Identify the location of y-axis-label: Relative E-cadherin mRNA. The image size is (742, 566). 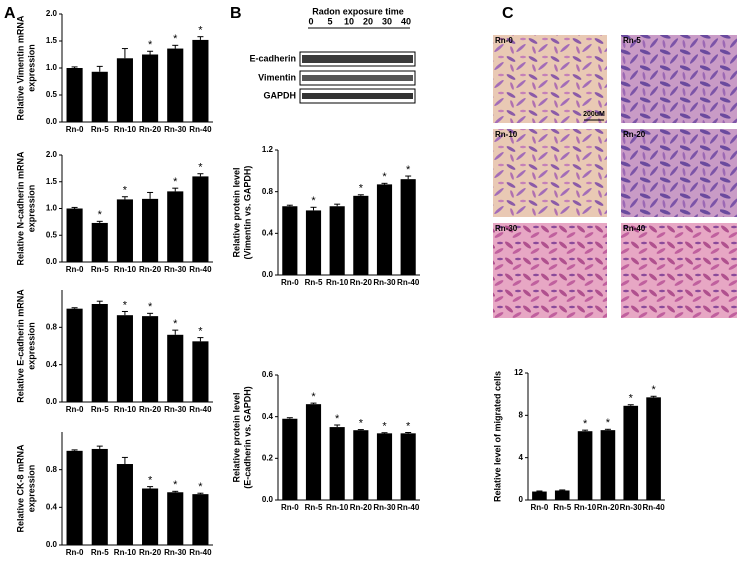
(20, 346).